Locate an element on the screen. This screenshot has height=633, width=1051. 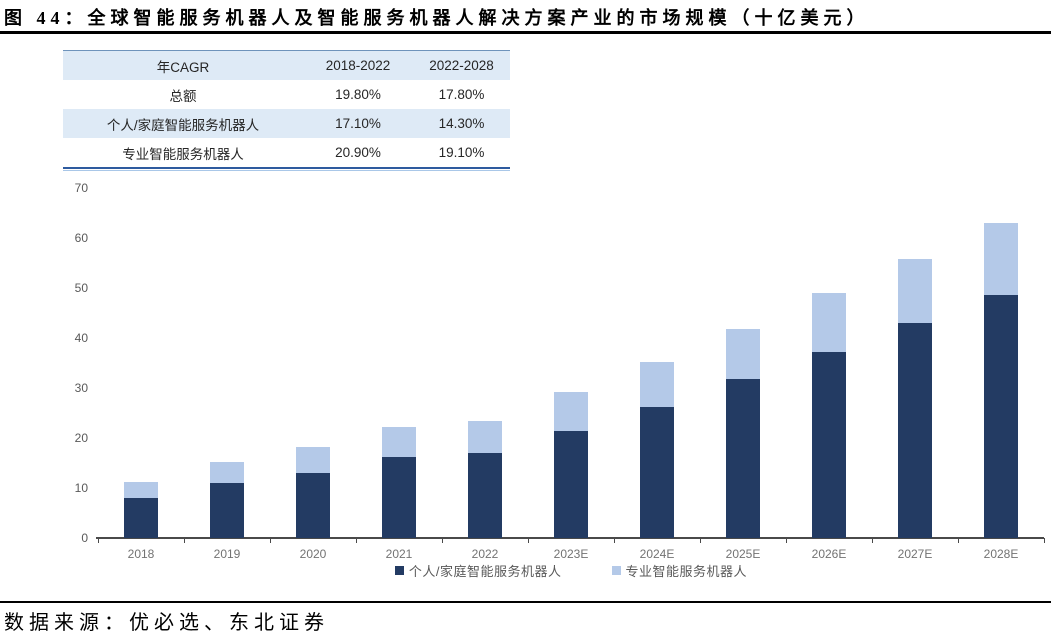
source-note: 数据来源：优必选、东北证券 is located at coordinates (166, 622).